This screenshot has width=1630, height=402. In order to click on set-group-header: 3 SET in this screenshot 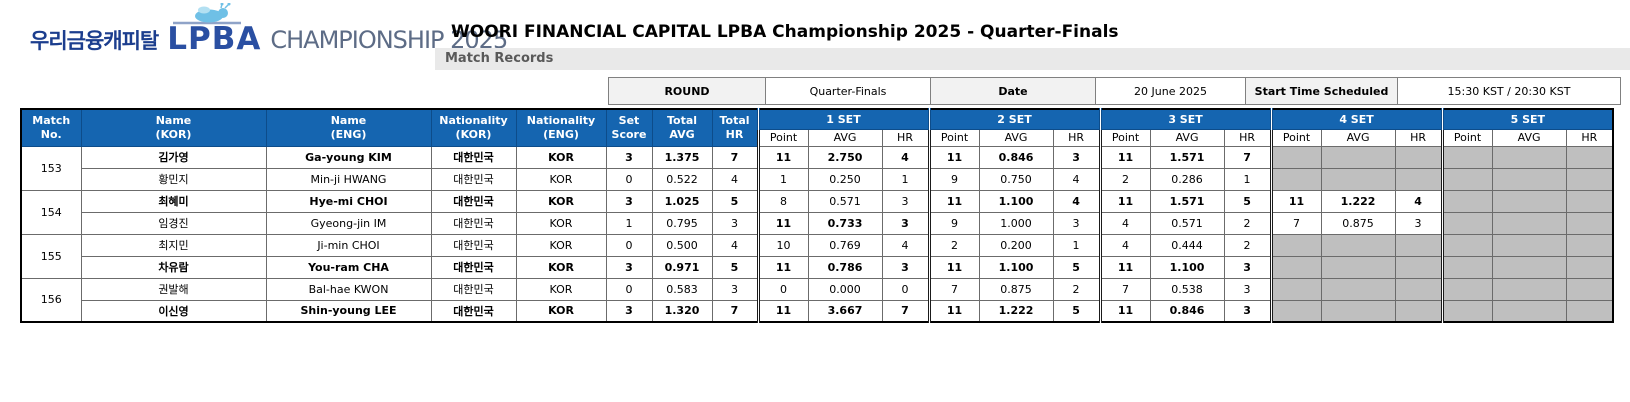, I will do `click(1185, 119)`.